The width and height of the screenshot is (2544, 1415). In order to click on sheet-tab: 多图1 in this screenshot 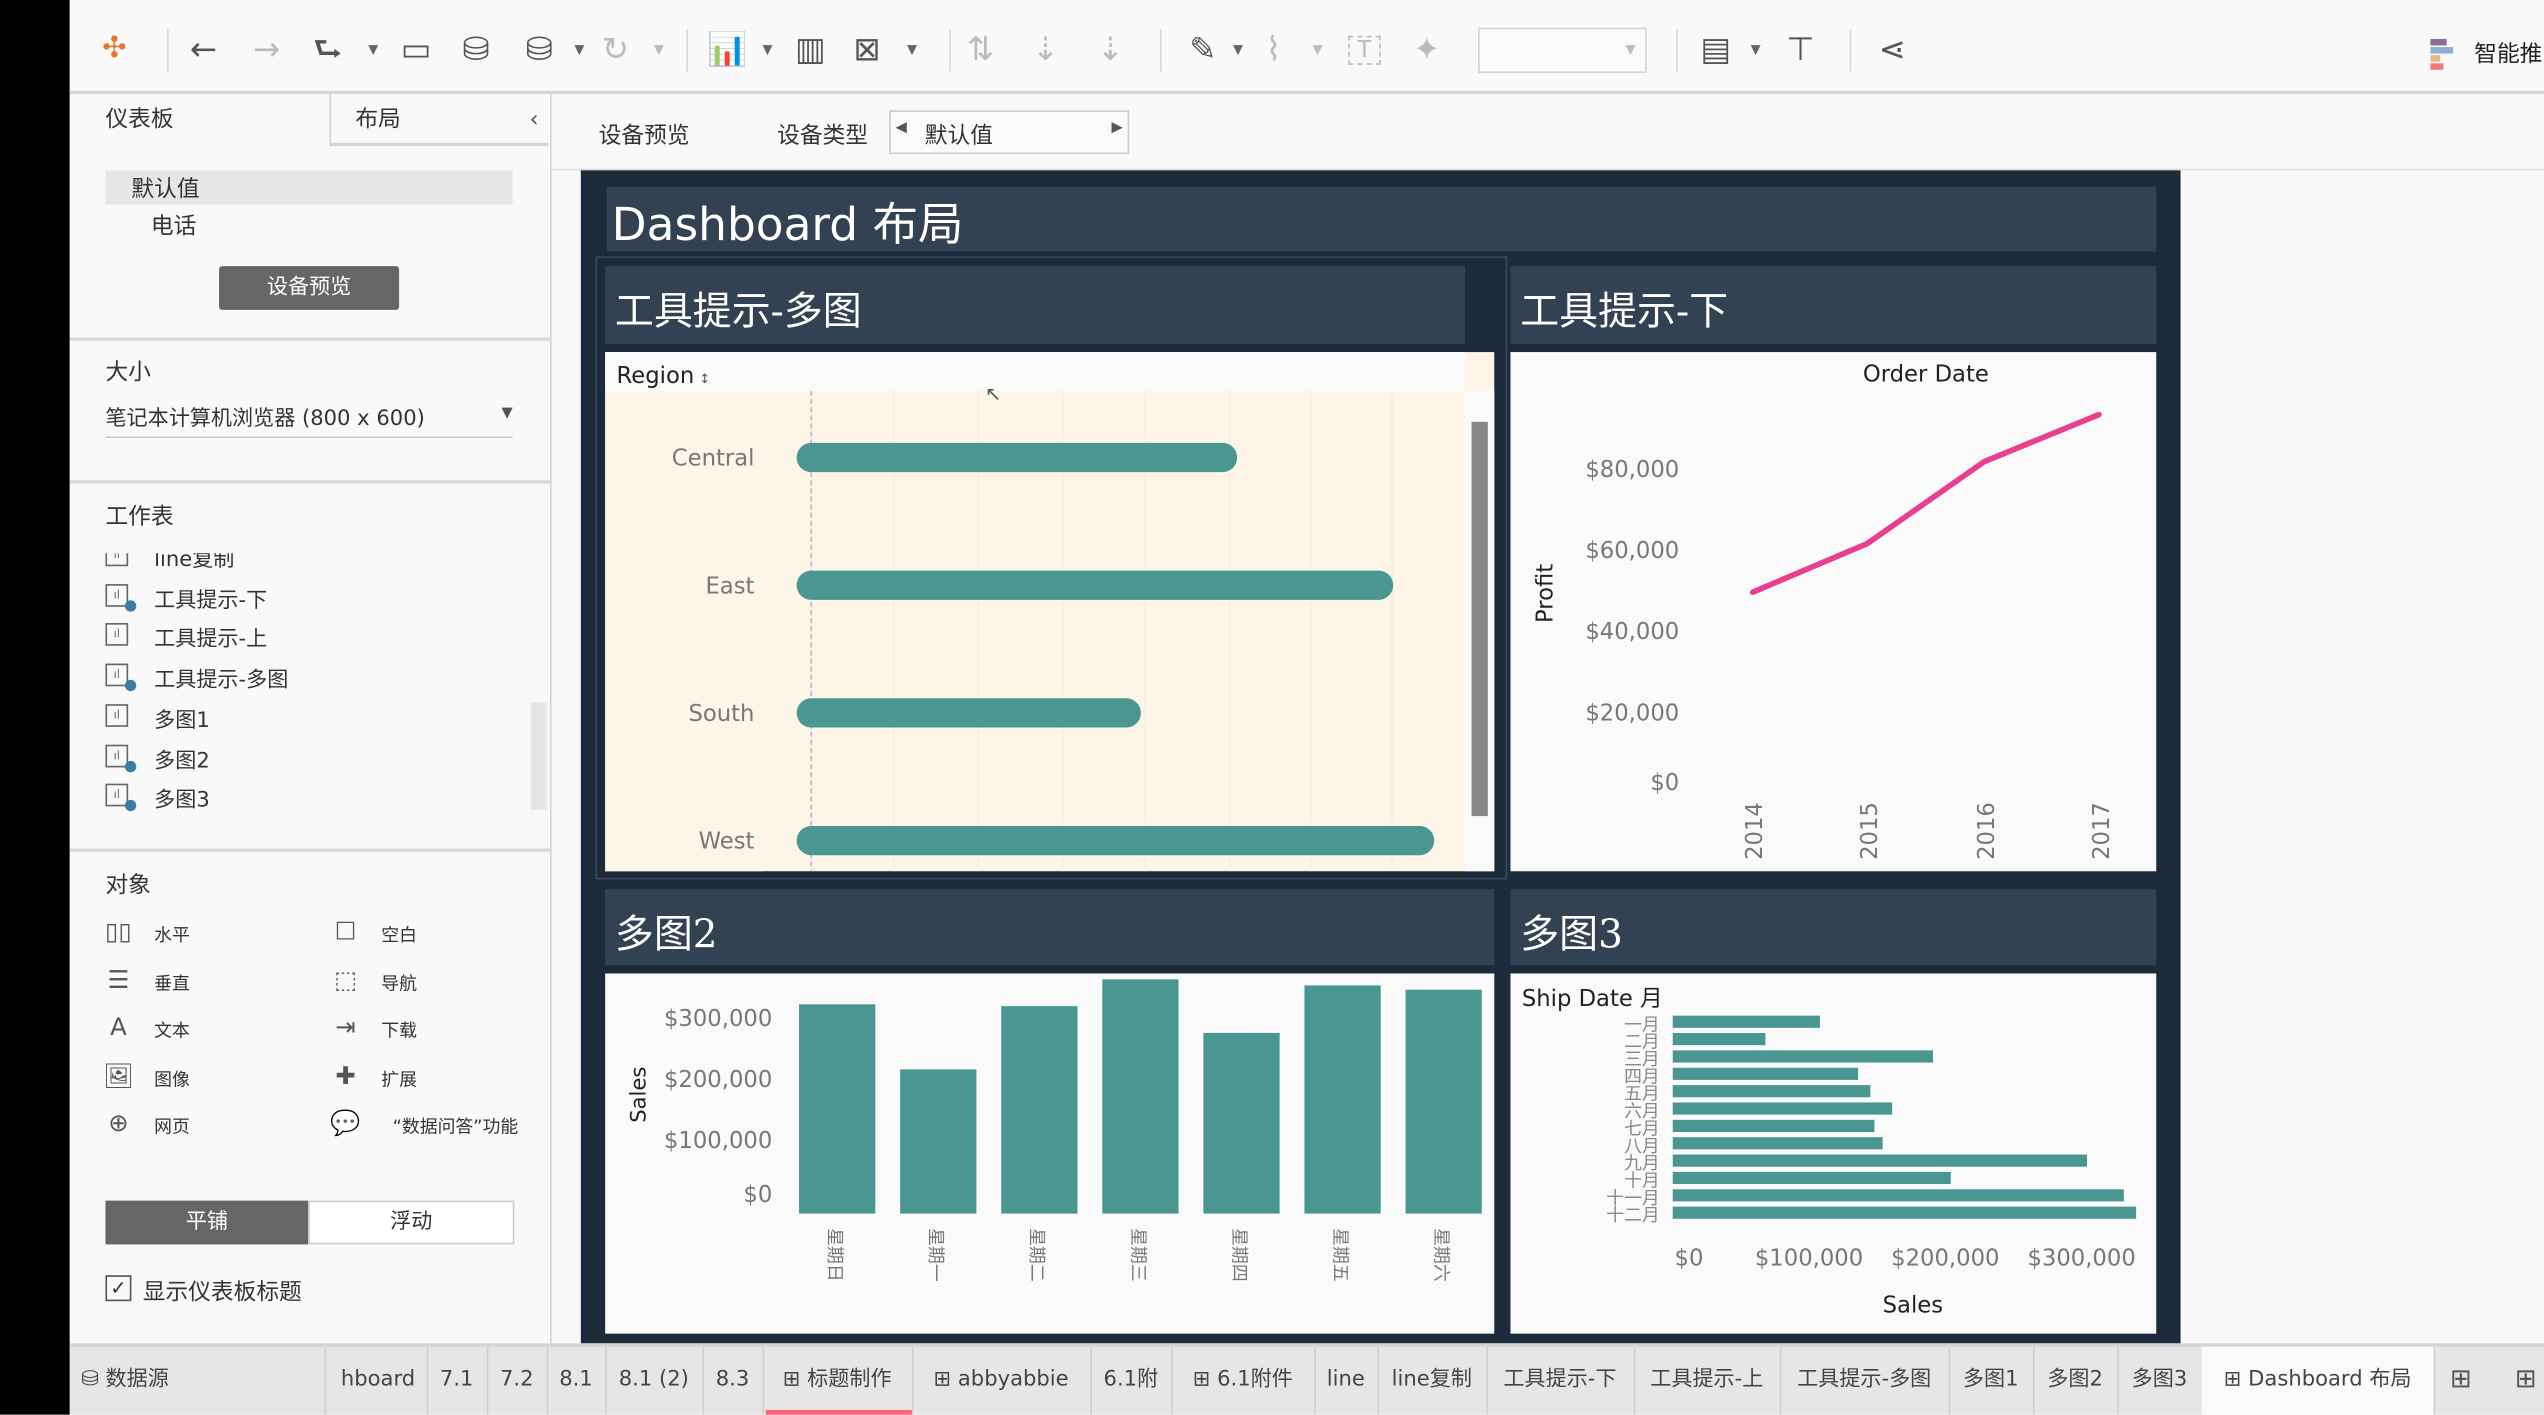, I will do `click(1992, 1380)`.